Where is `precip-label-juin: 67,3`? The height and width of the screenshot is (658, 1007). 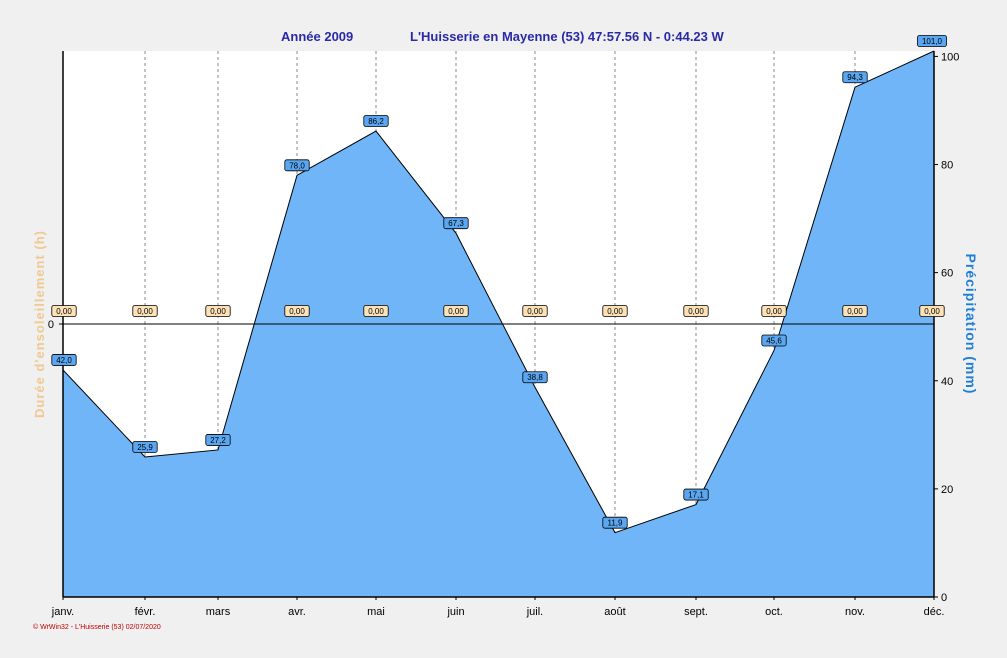 precip-label-juin: 67,3 is located at coordinates (456, 223).